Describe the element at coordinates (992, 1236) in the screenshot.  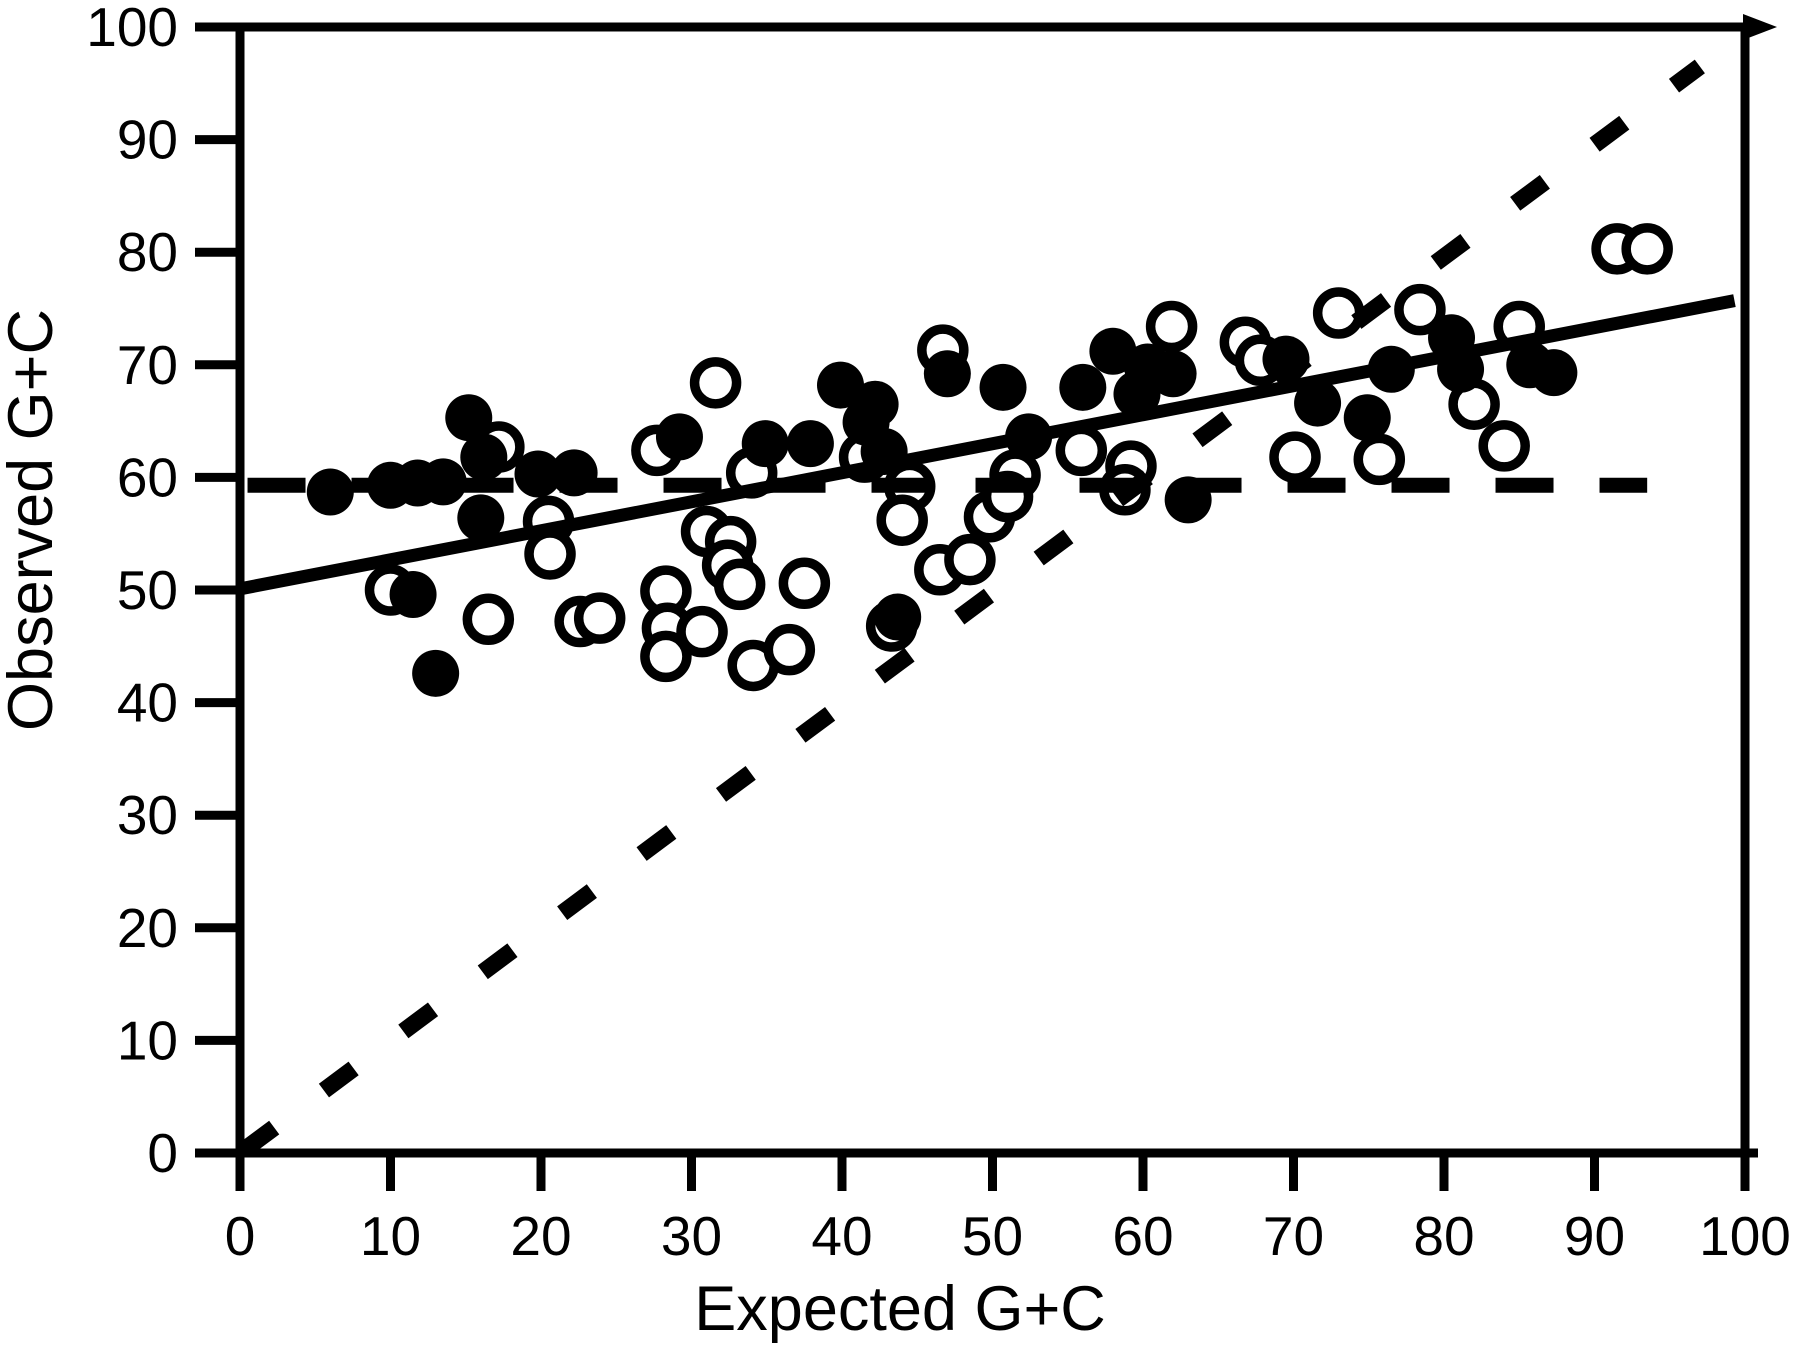
I see `x-tick-label: 50` at that location.